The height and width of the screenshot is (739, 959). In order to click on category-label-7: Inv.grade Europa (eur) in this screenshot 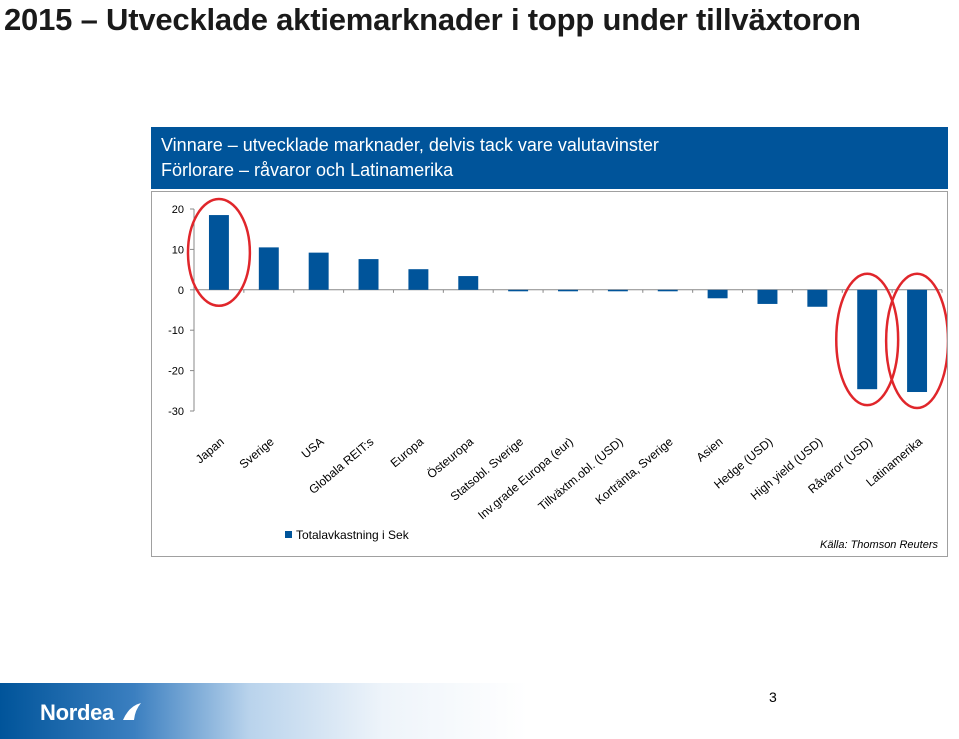, I will do `click(525, 479)`.